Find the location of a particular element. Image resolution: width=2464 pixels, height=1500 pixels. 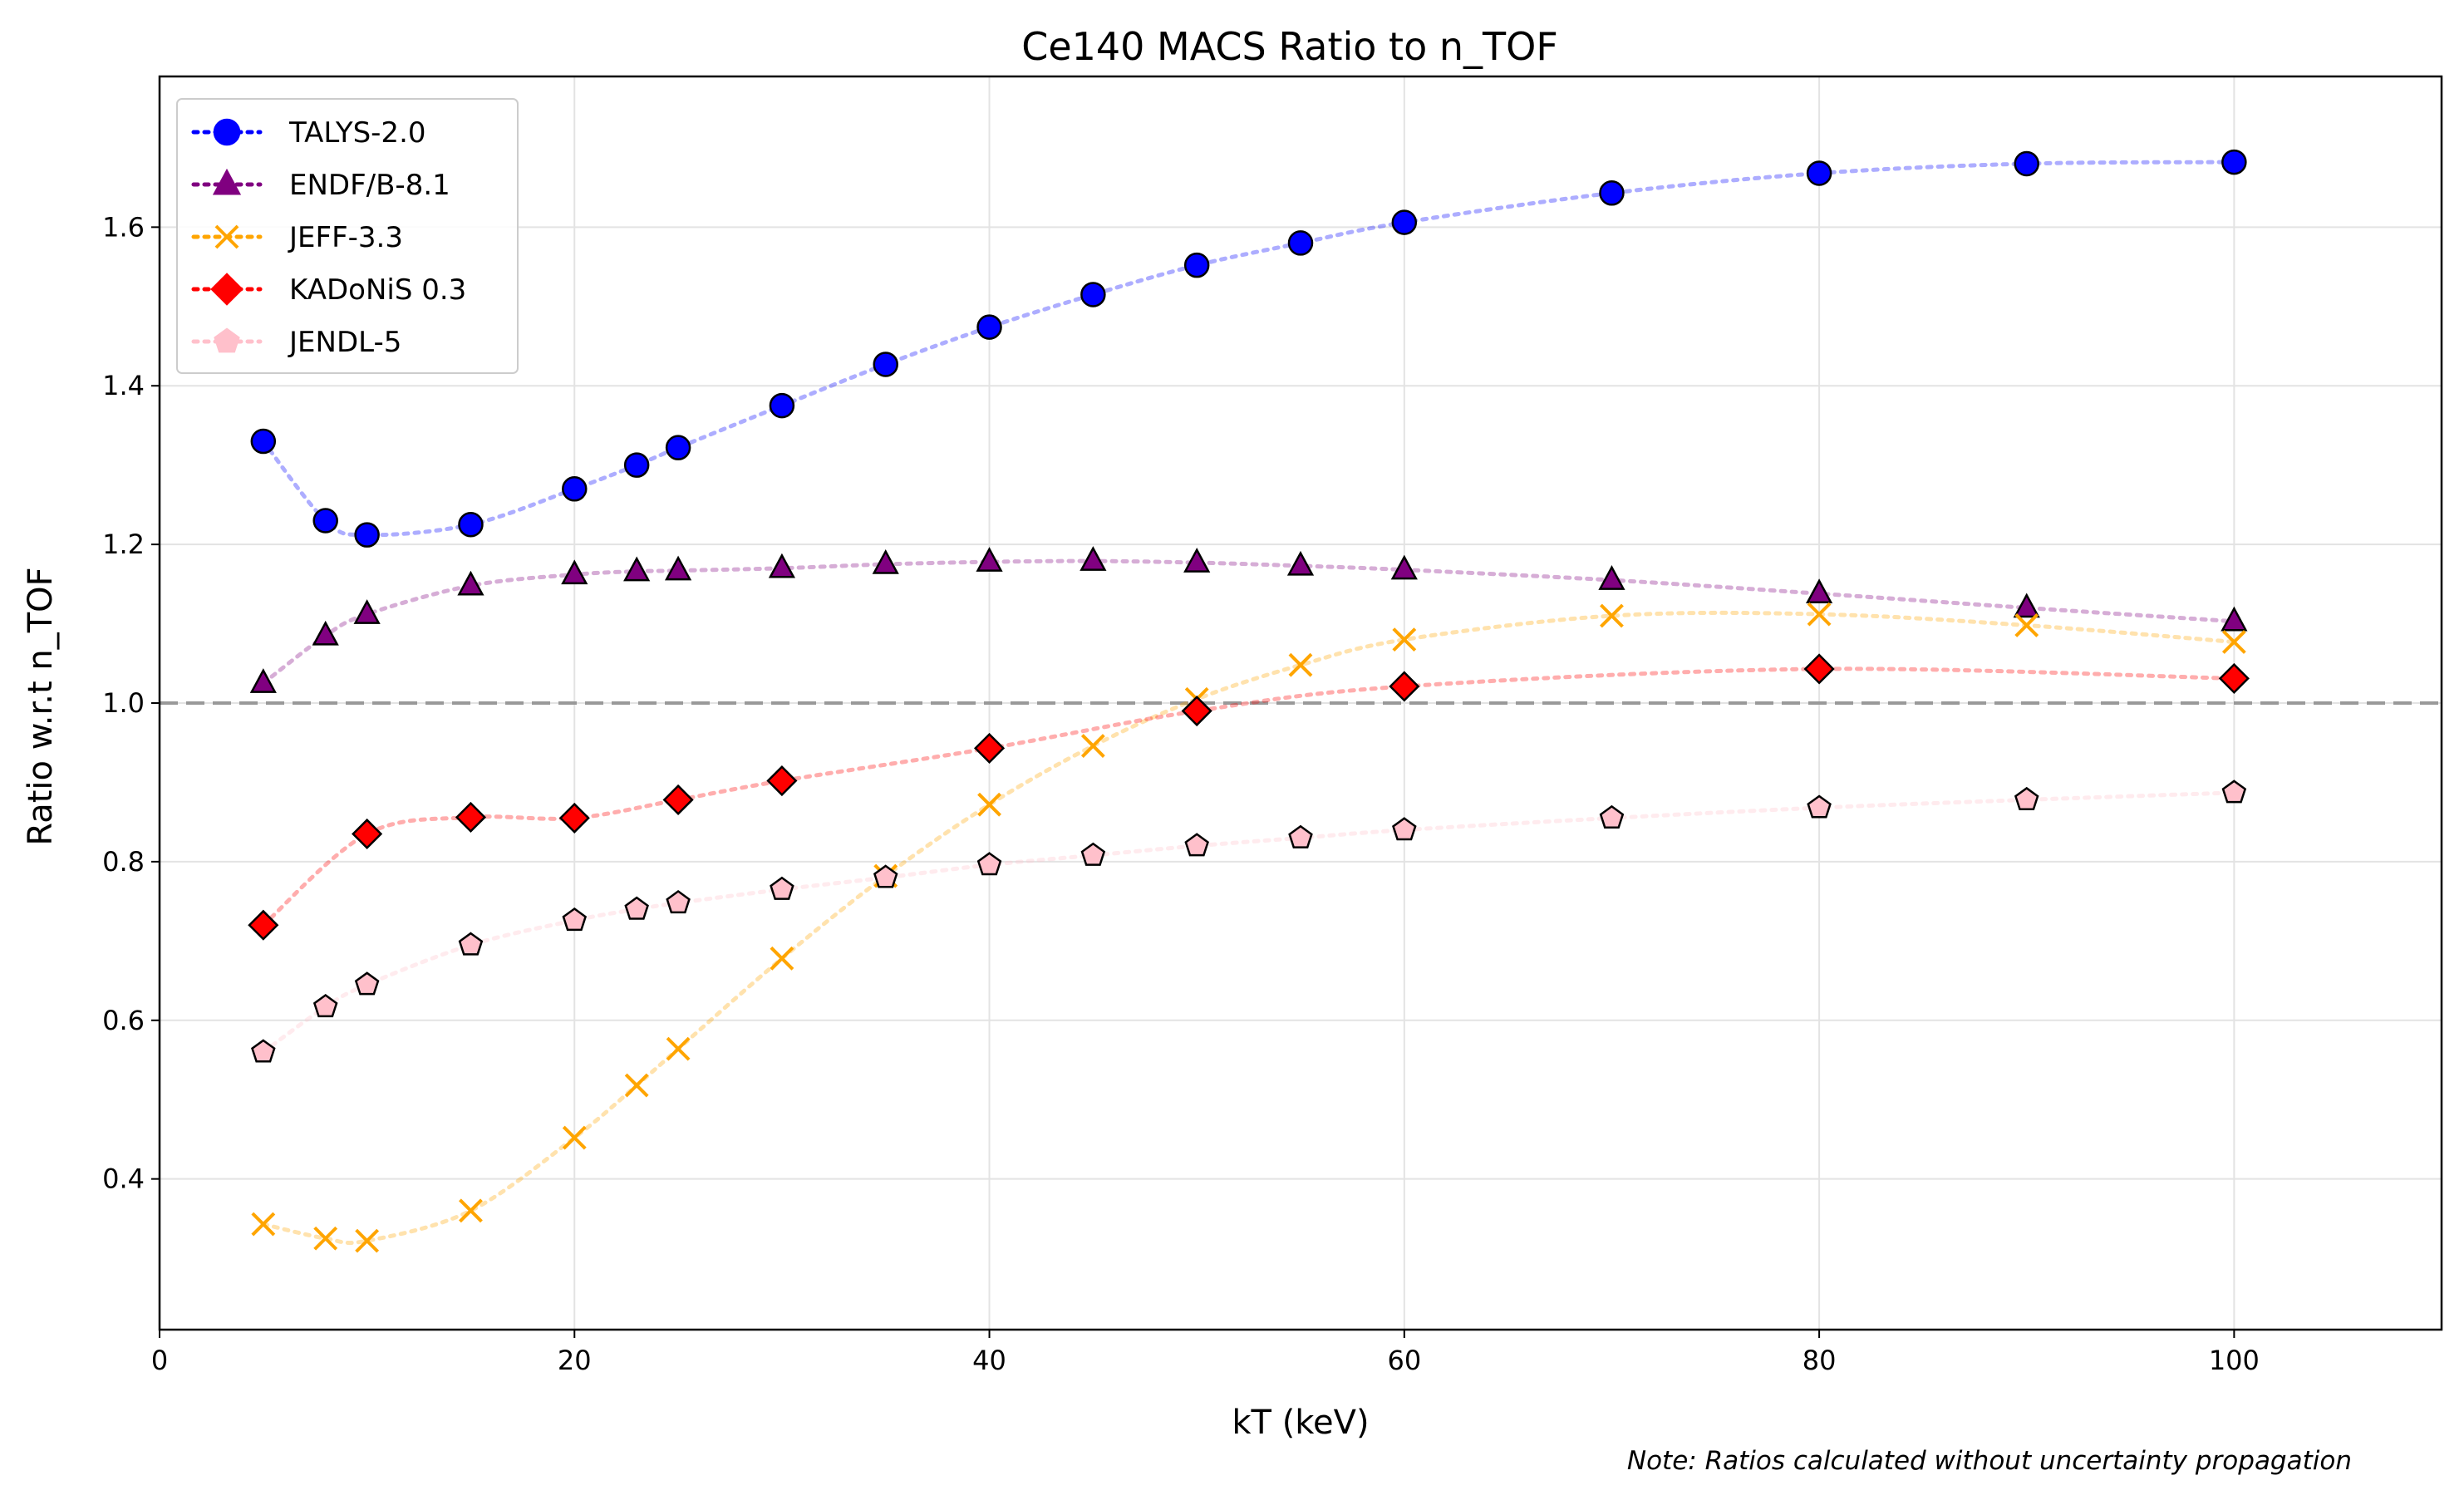

x-tick-label: 60 is located at coordinates (1404, 1360).